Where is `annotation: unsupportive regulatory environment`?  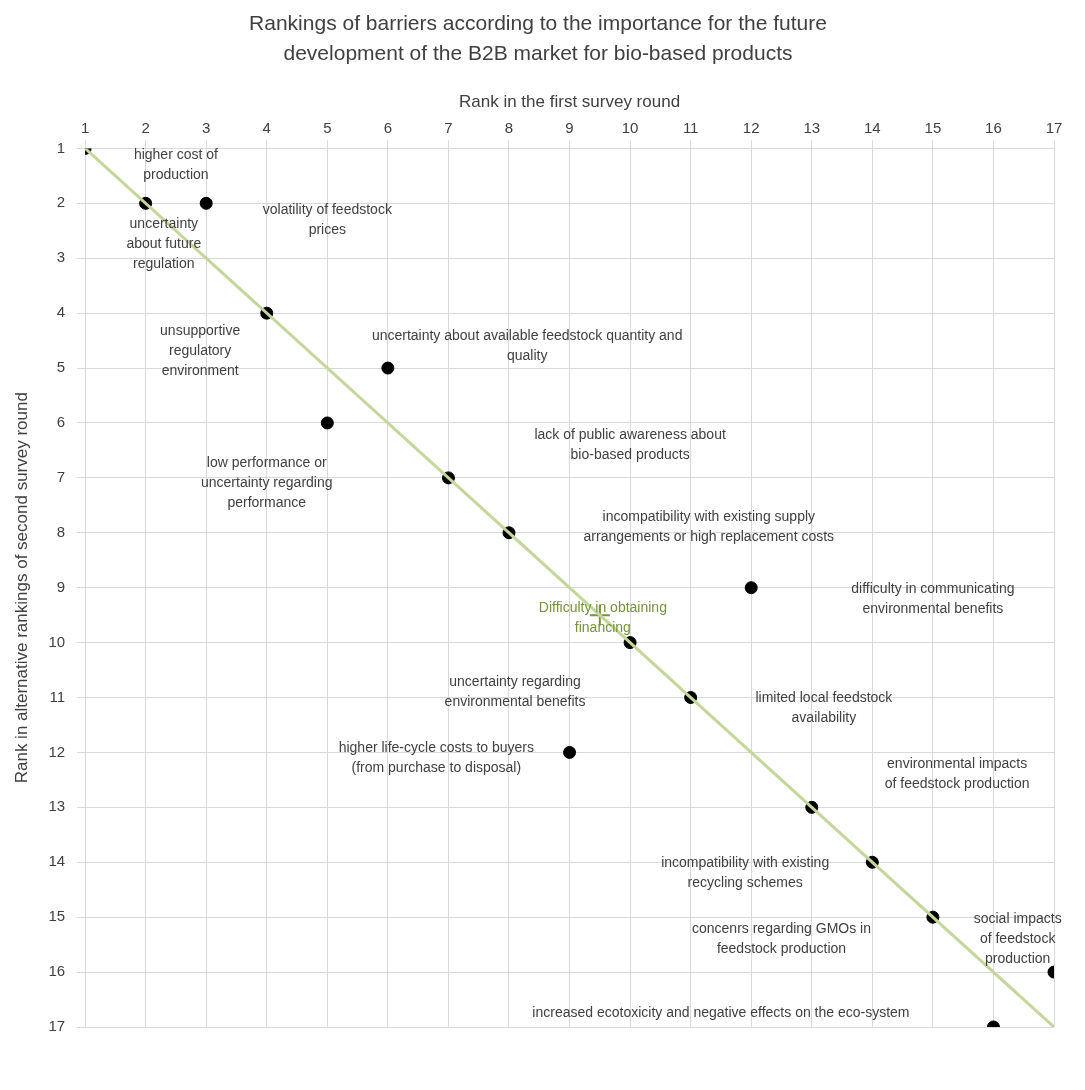
annotation: unsupportive regulatory environment is located at coordinates (200, 350).